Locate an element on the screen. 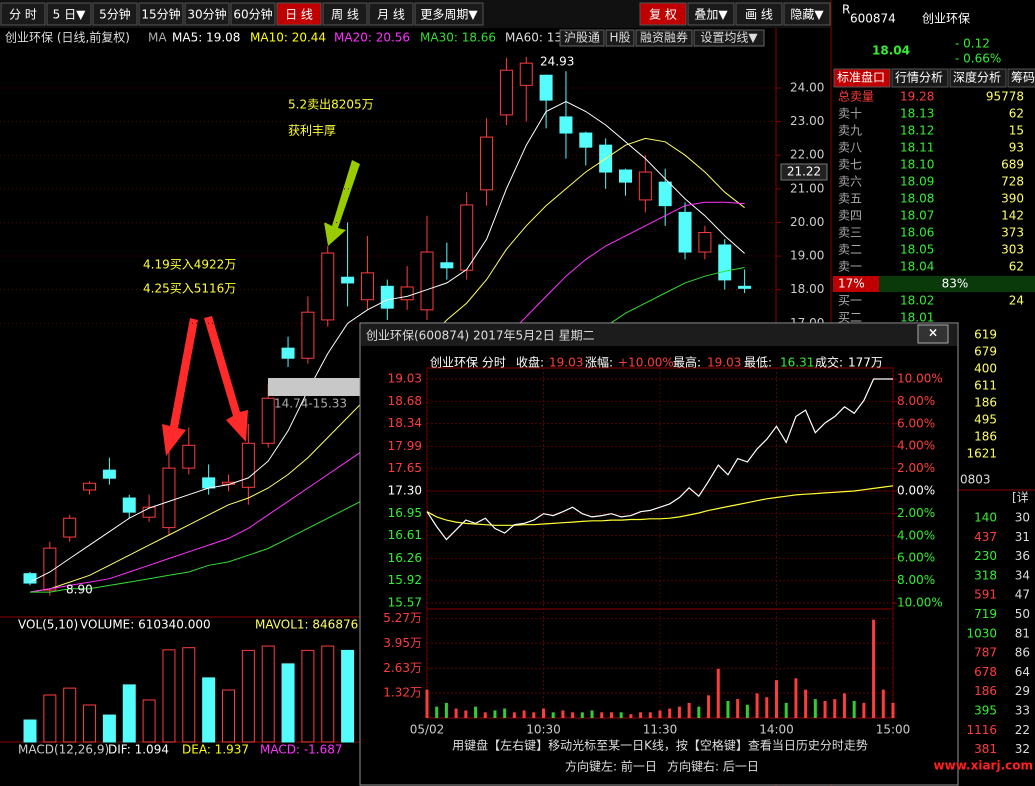  pct-tick-label: 6.00% is located at coordinates (916, 558).